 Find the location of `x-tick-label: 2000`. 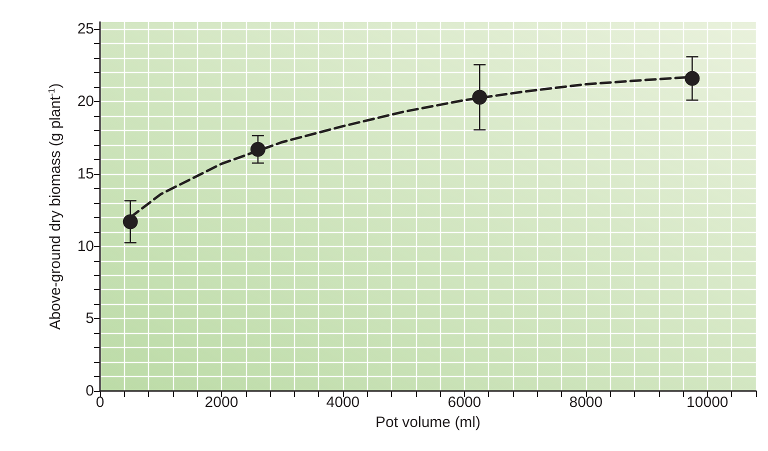

x-tick-label: 2000 is located at coordinates (221, 402).